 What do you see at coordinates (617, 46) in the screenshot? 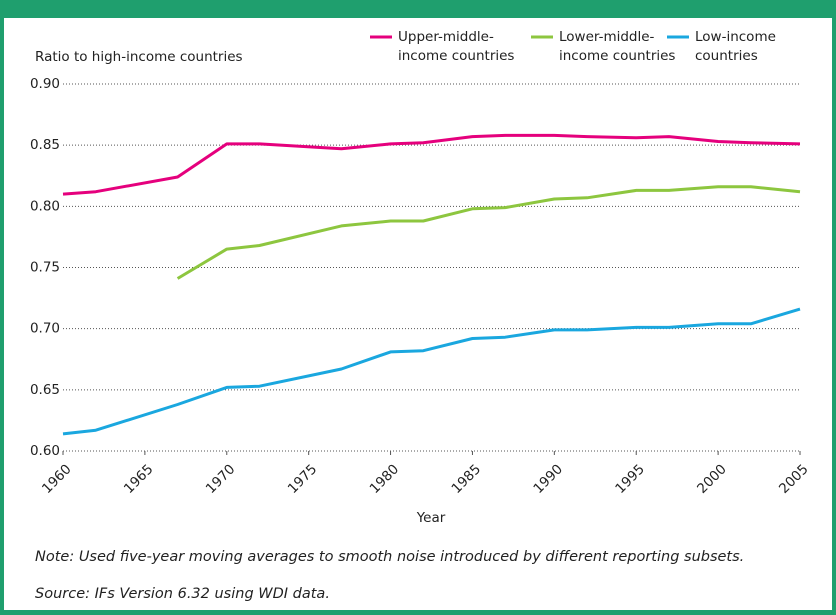
I see `legend-label: Lower-middle-income countries` at bounding box center [617, 46].